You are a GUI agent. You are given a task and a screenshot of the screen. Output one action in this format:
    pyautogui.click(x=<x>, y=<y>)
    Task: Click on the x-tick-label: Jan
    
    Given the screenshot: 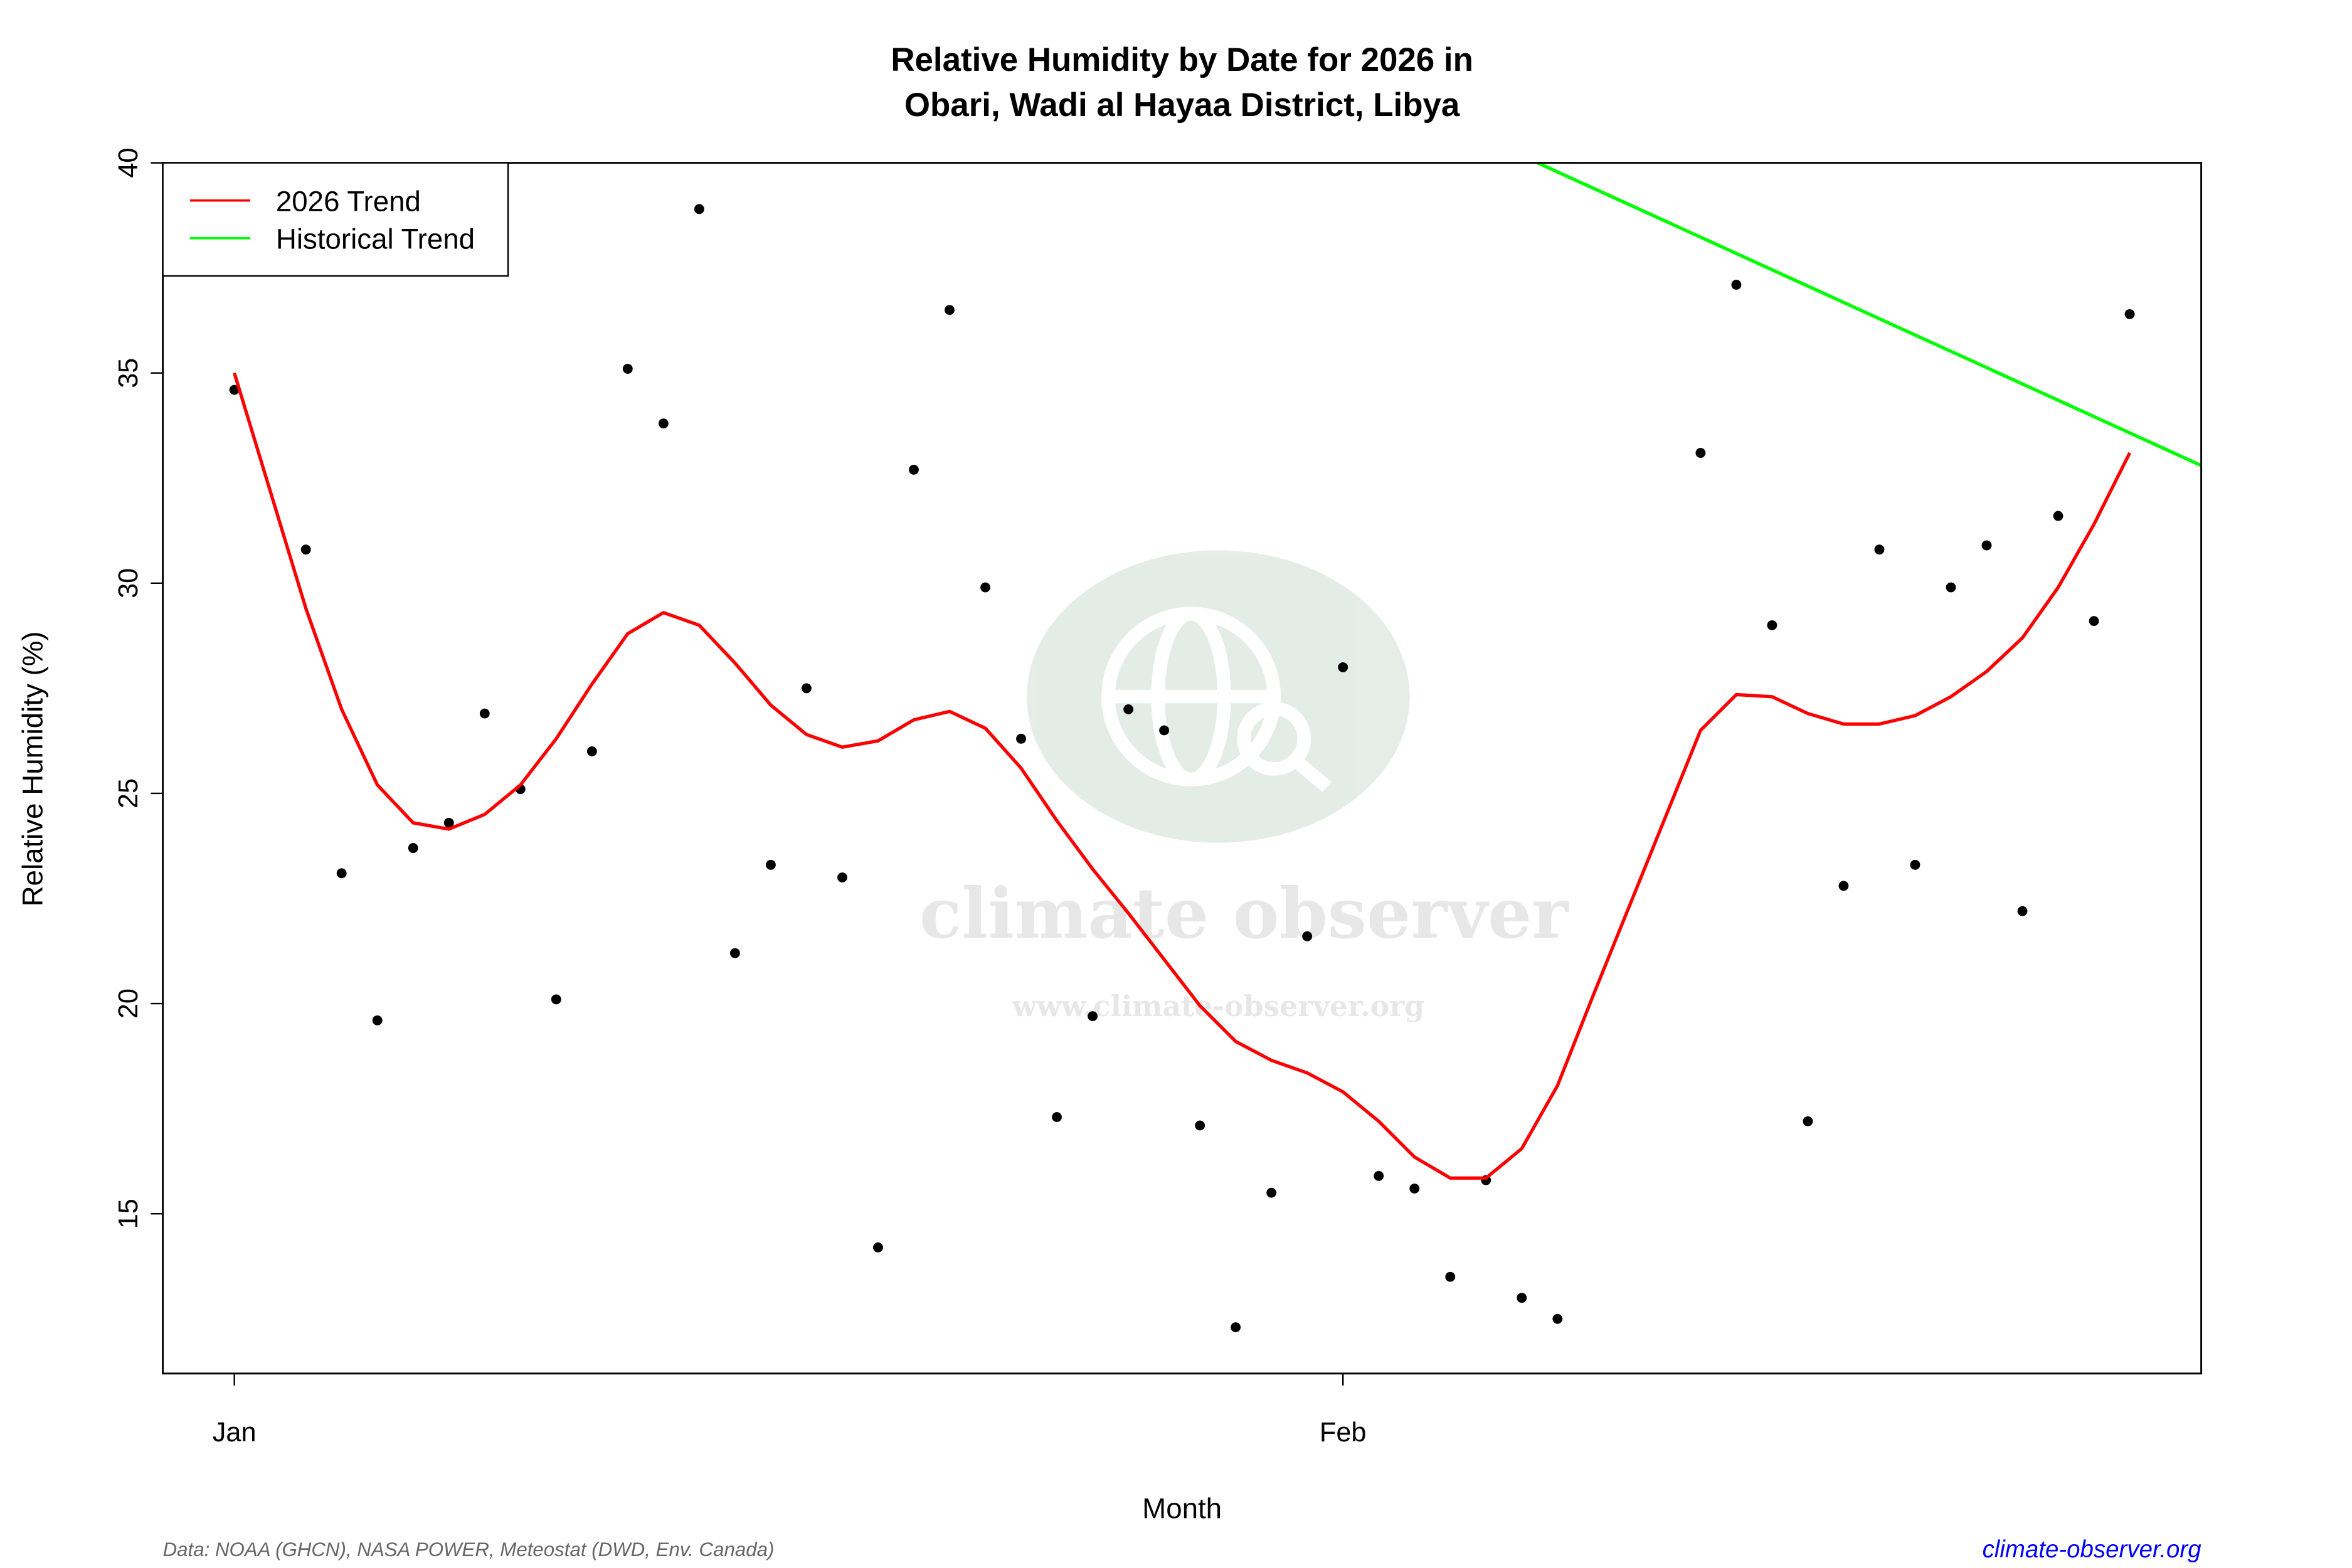 What is the action you would take?
    pyautogui.click(x=235, y=1432)
    